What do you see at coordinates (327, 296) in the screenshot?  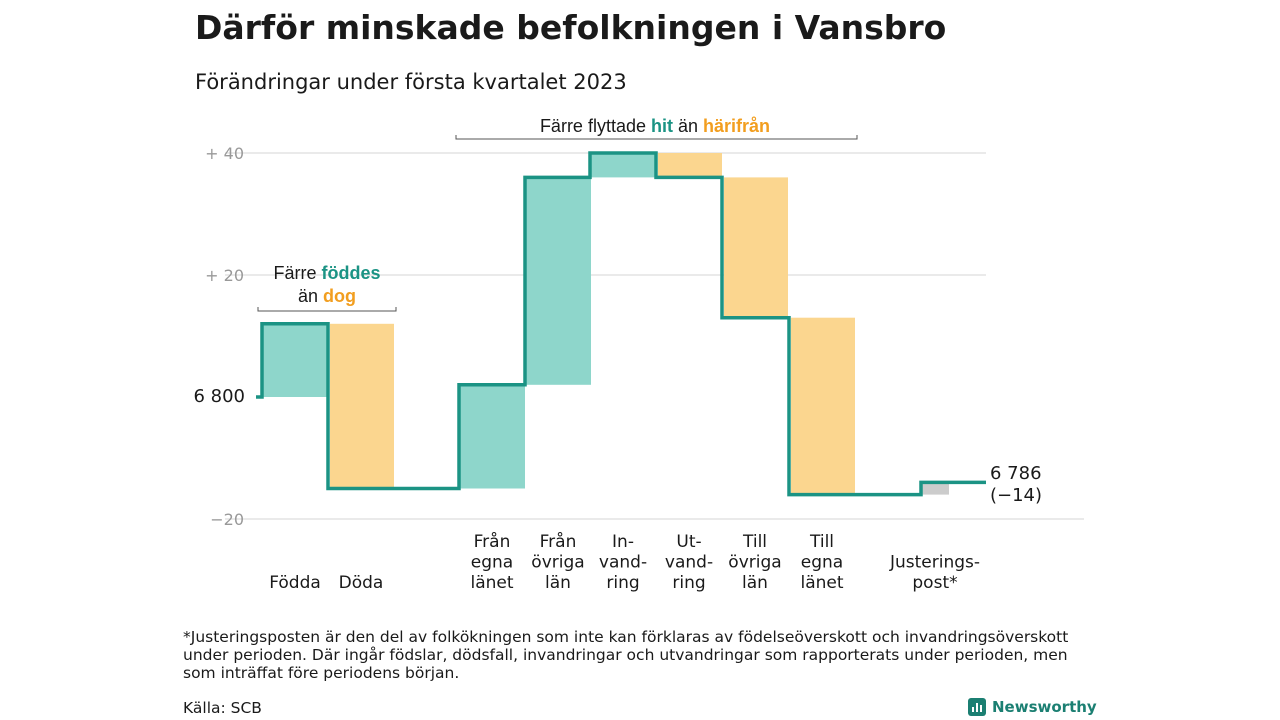 I see `annotation-text: än dog` at bounding box center [327, 296].